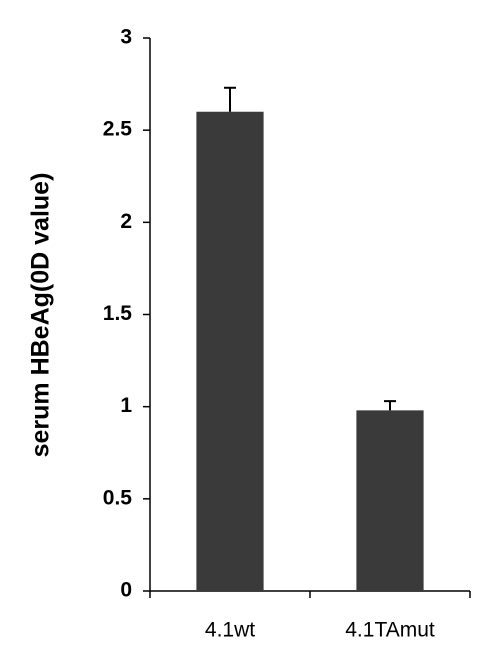 The width and height of the screenshot is (485, 651). What do you see at coordinates (230, 630) in the screenshot?
I see `x-tick-label: 4.1wt` at bounding box center [230, 630].